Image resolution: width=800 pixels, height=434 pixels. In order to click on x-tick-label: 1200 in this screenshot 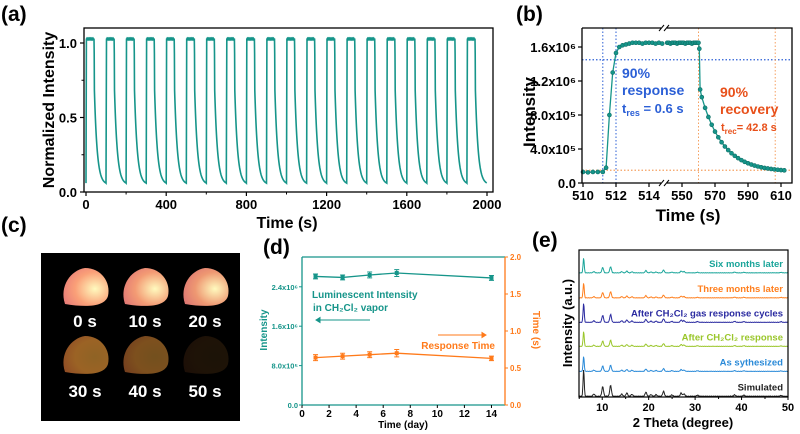, I will do `click(326, 204)`.